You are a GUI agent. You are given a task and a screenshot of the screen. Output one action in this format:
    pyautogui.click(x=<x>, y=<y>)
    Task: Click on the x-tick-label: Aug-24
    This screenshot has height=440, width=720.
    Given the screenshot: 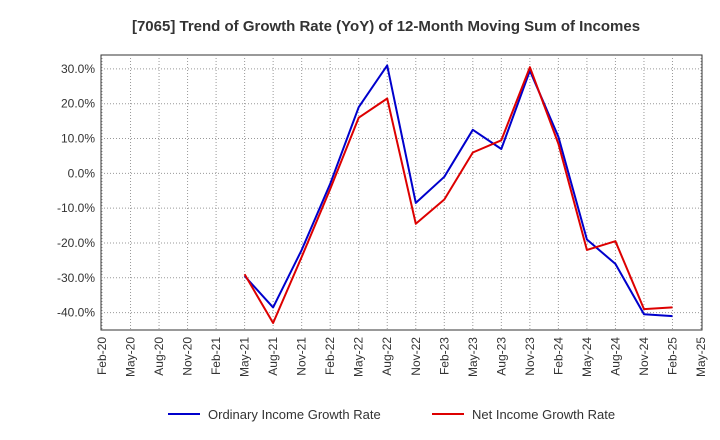 What is the action you would take?
    pyautogui.click(x=615, y=356)
    